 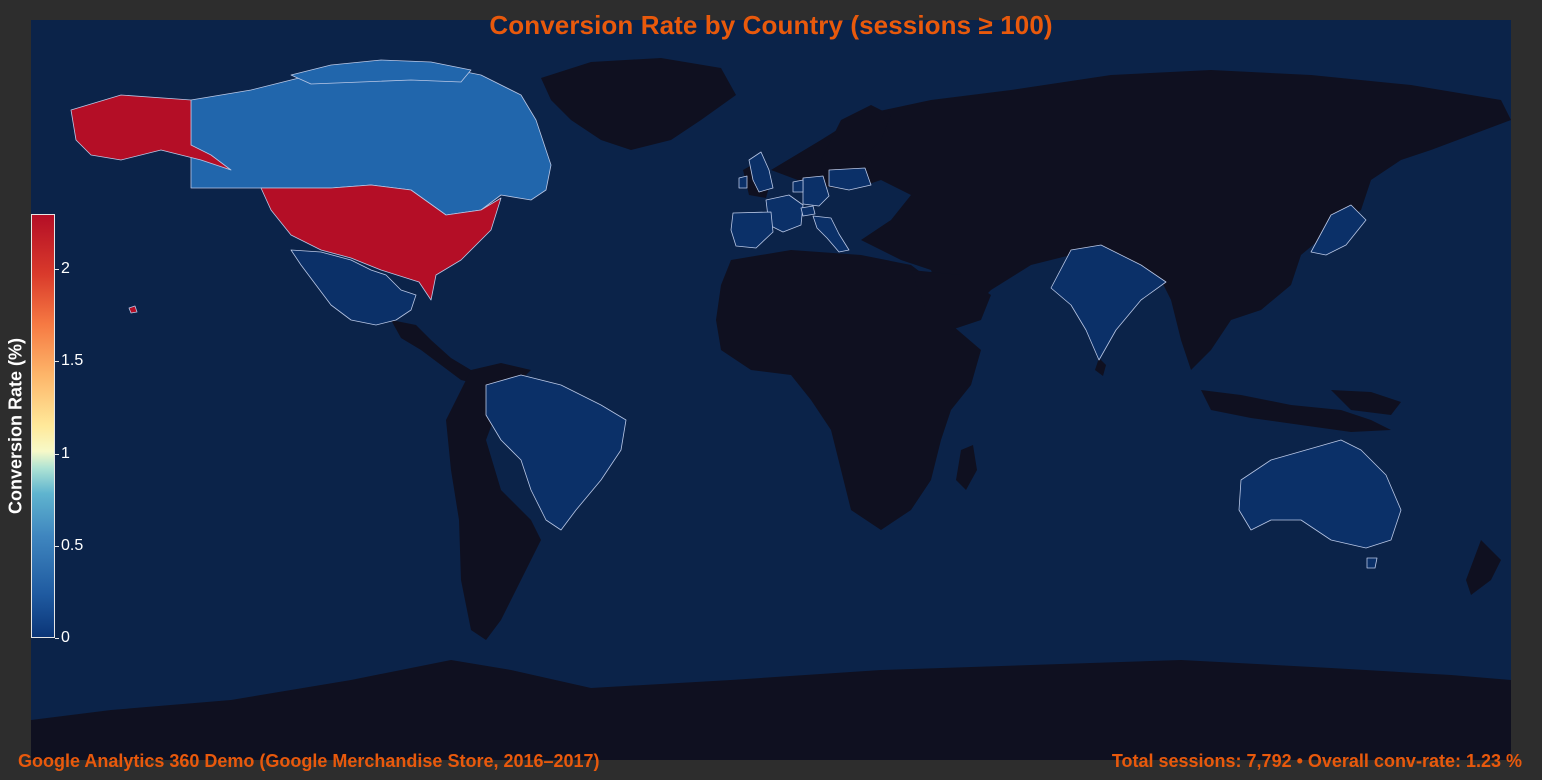 What do you see at coordinates (856, 137) in the screenshot?
I see `scandinavia-land` at bounding box center [856, 137].